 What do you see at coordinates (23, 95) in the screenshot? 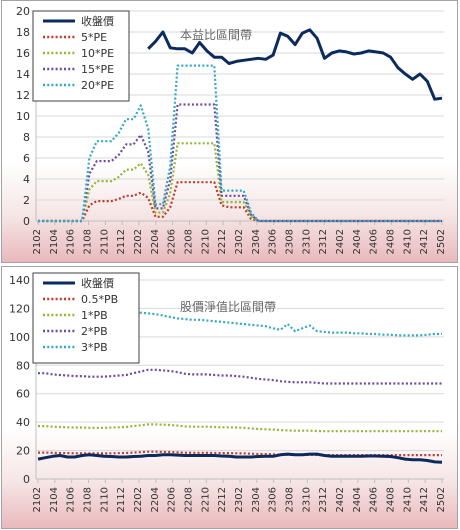
I see `y-tick-label: 12` at bounding box center [23, 95].